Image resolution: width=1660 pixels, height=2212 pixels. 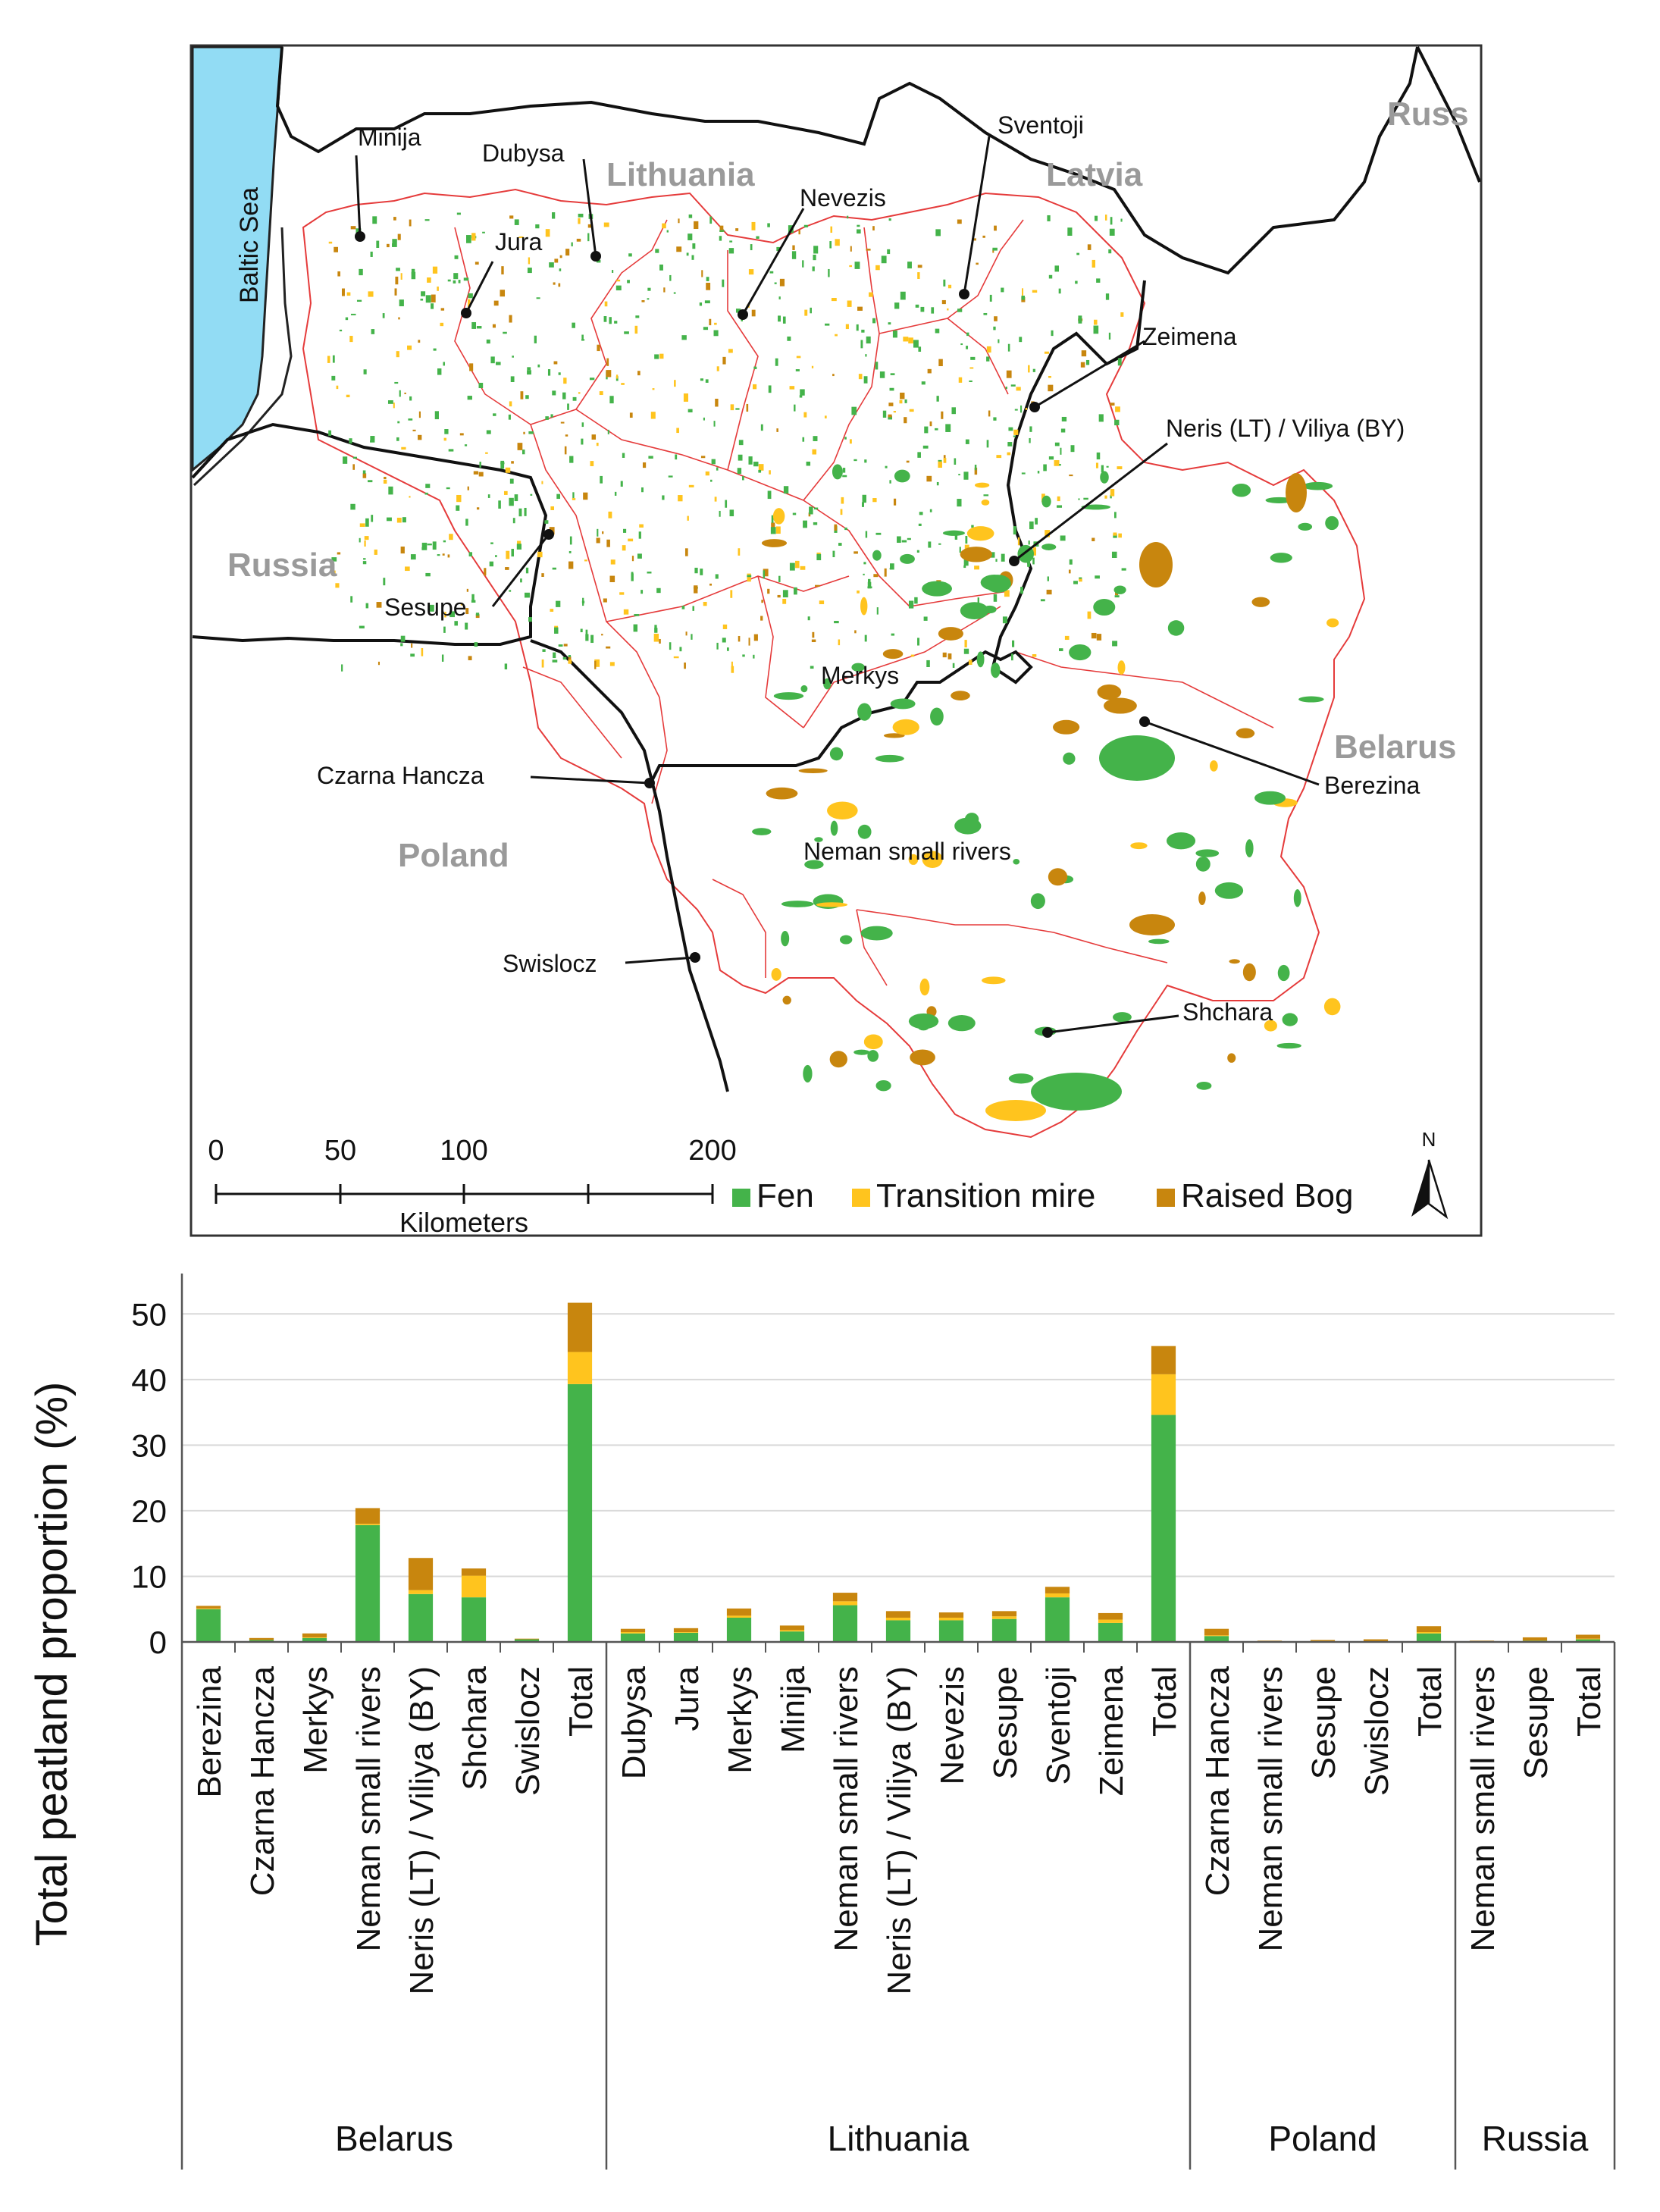 What do you see at coordinates (149, 1445) in the screenshot?
I see `y-tick-label: 30` at bounding box center [149, 1445].